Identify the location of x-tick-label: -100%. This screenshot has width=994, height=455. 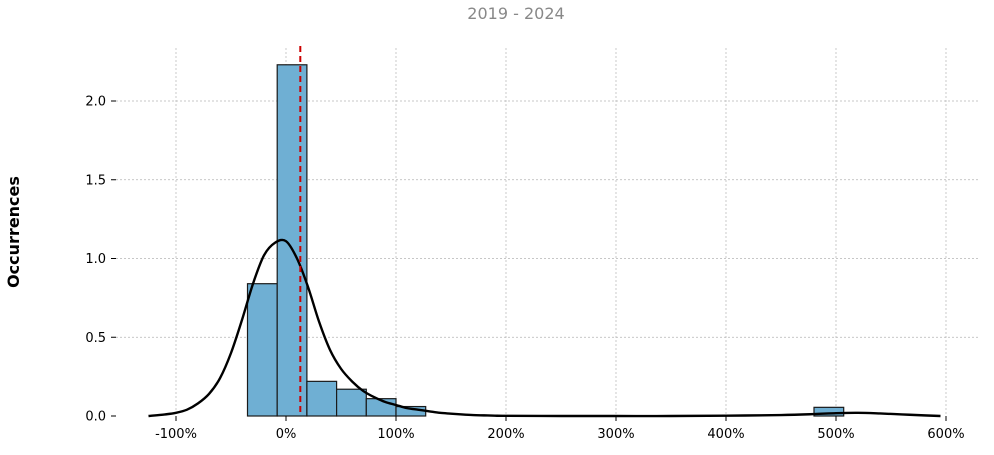
(176, 434).